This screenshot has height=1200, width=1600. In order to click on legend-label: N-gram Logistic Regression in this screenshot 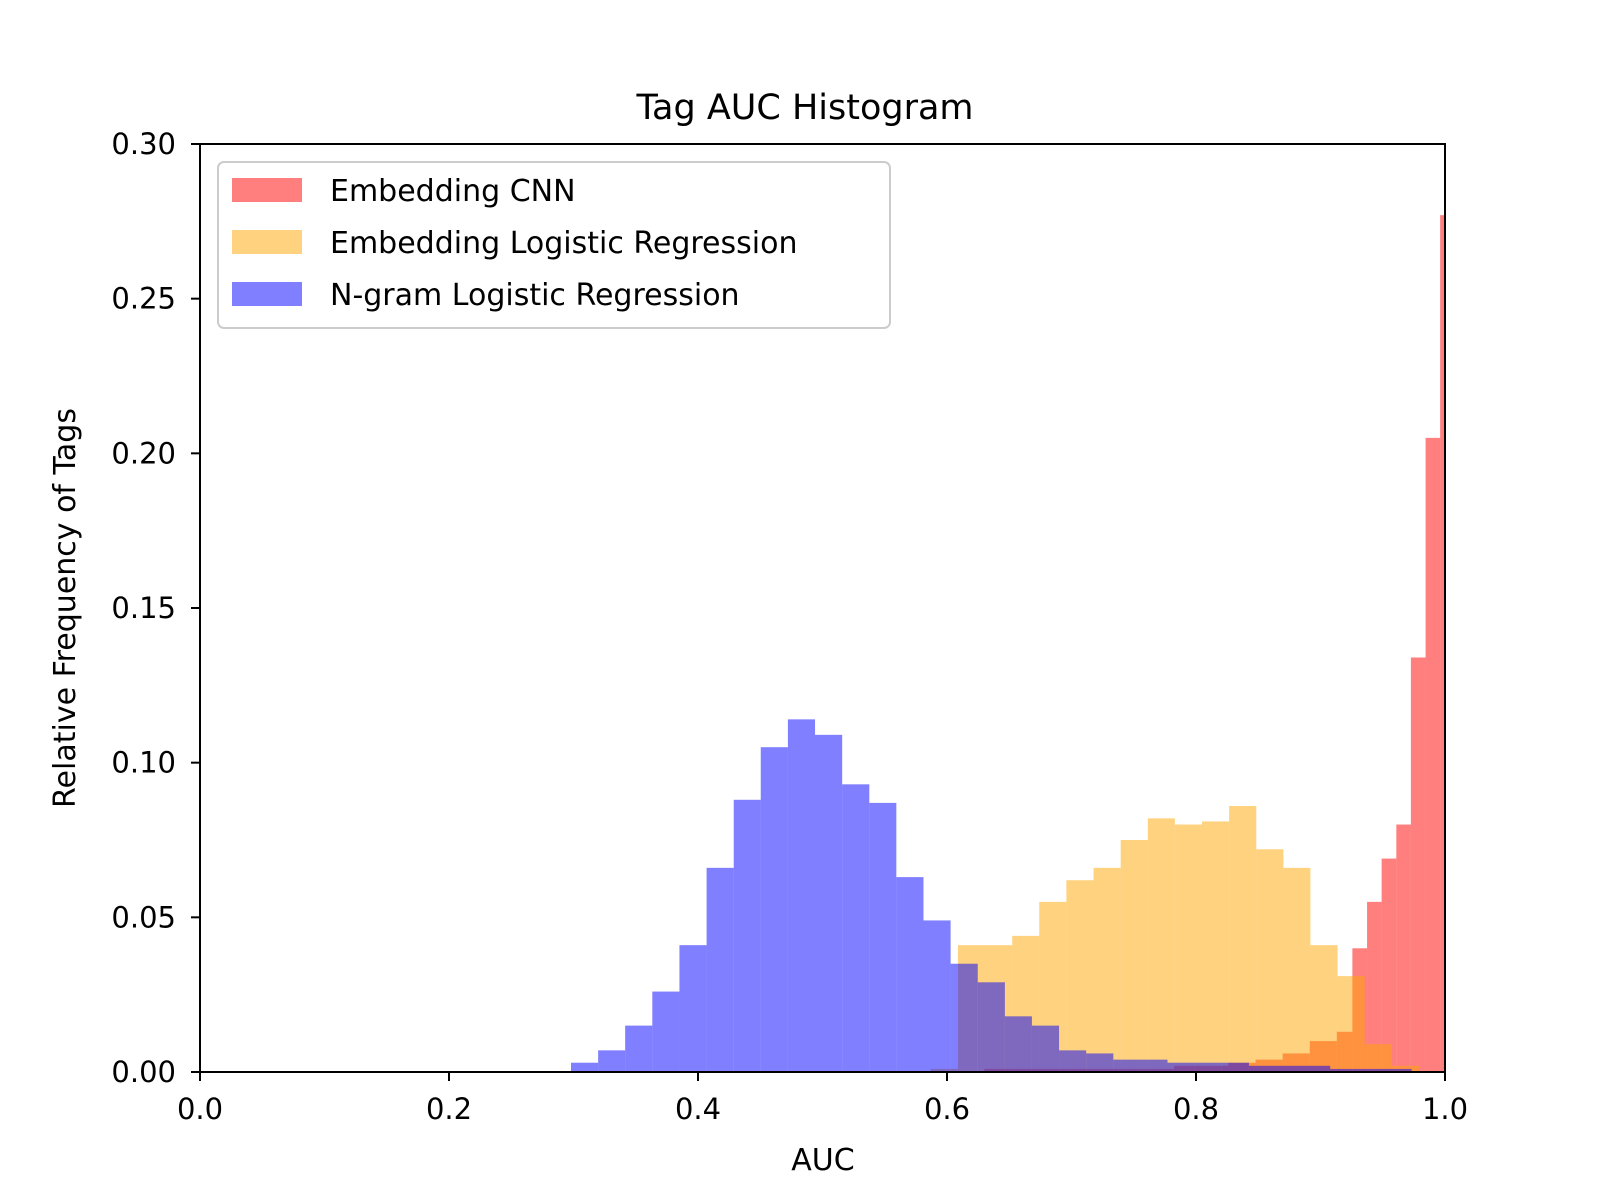, I will do `click(535, 295)`.